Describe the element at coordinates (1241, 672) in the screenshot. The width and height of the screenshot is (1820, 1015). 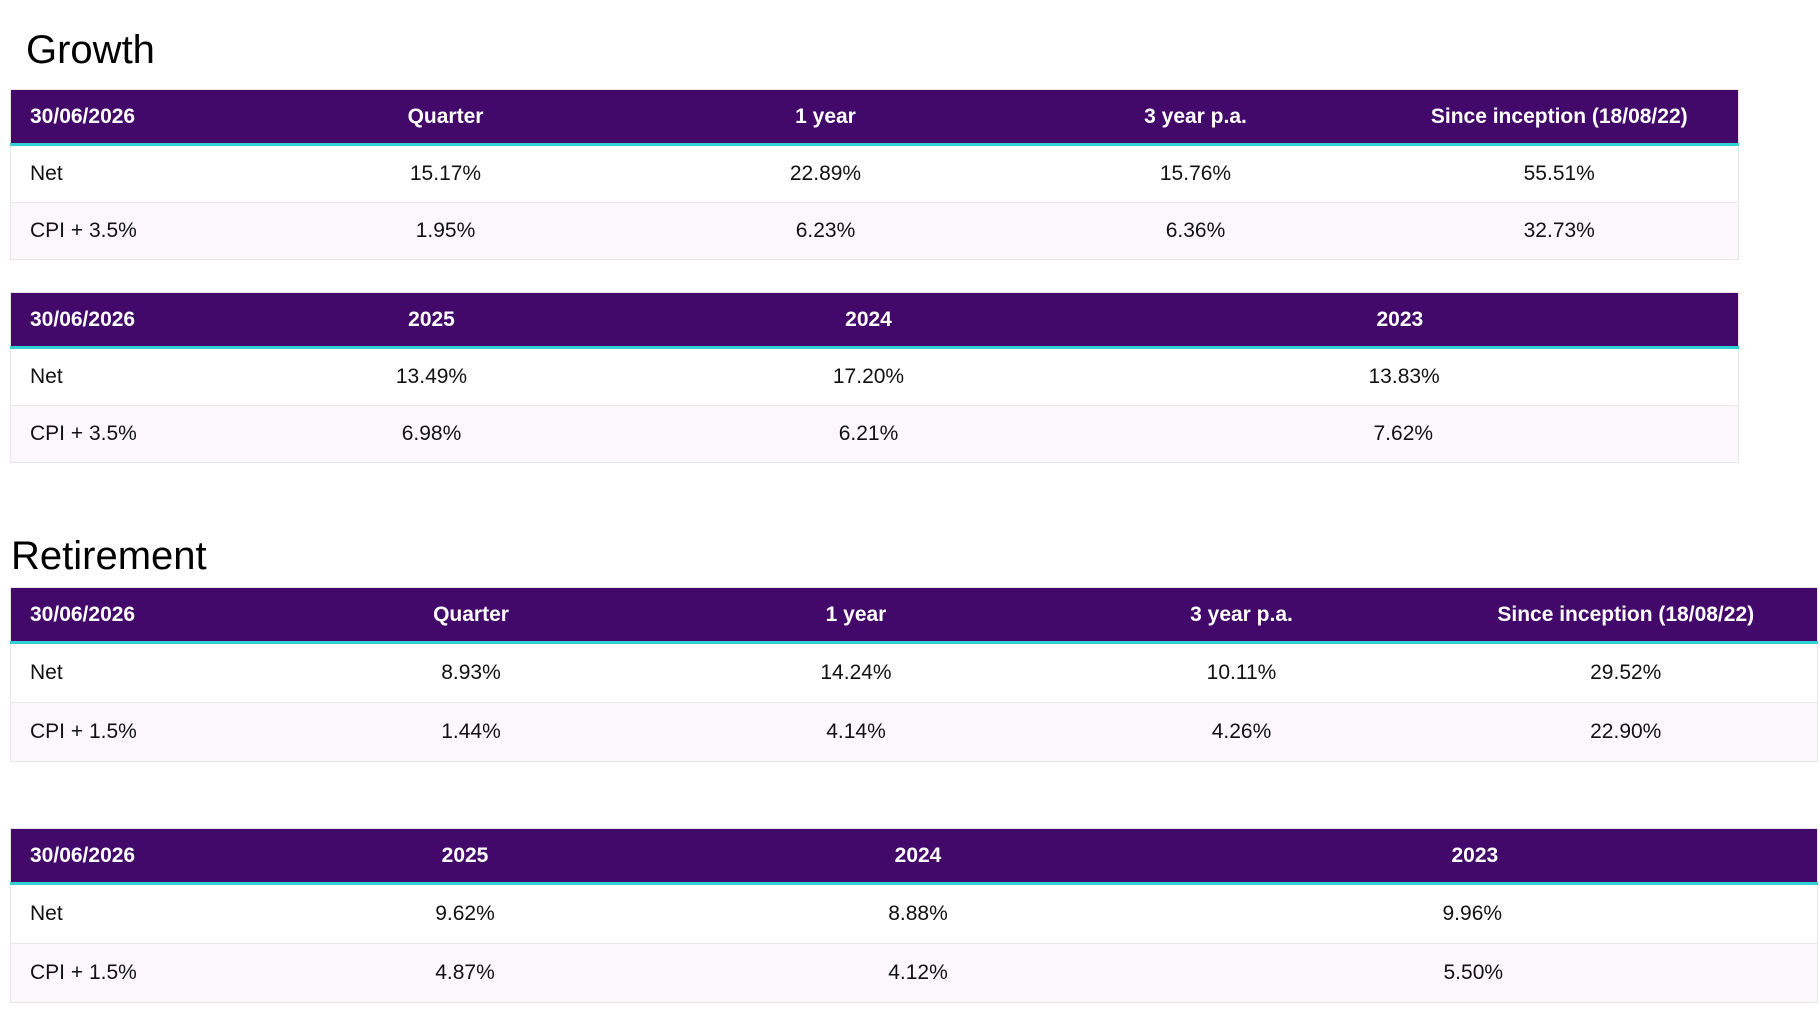
I see `table-cell: 10.11%` at that location.